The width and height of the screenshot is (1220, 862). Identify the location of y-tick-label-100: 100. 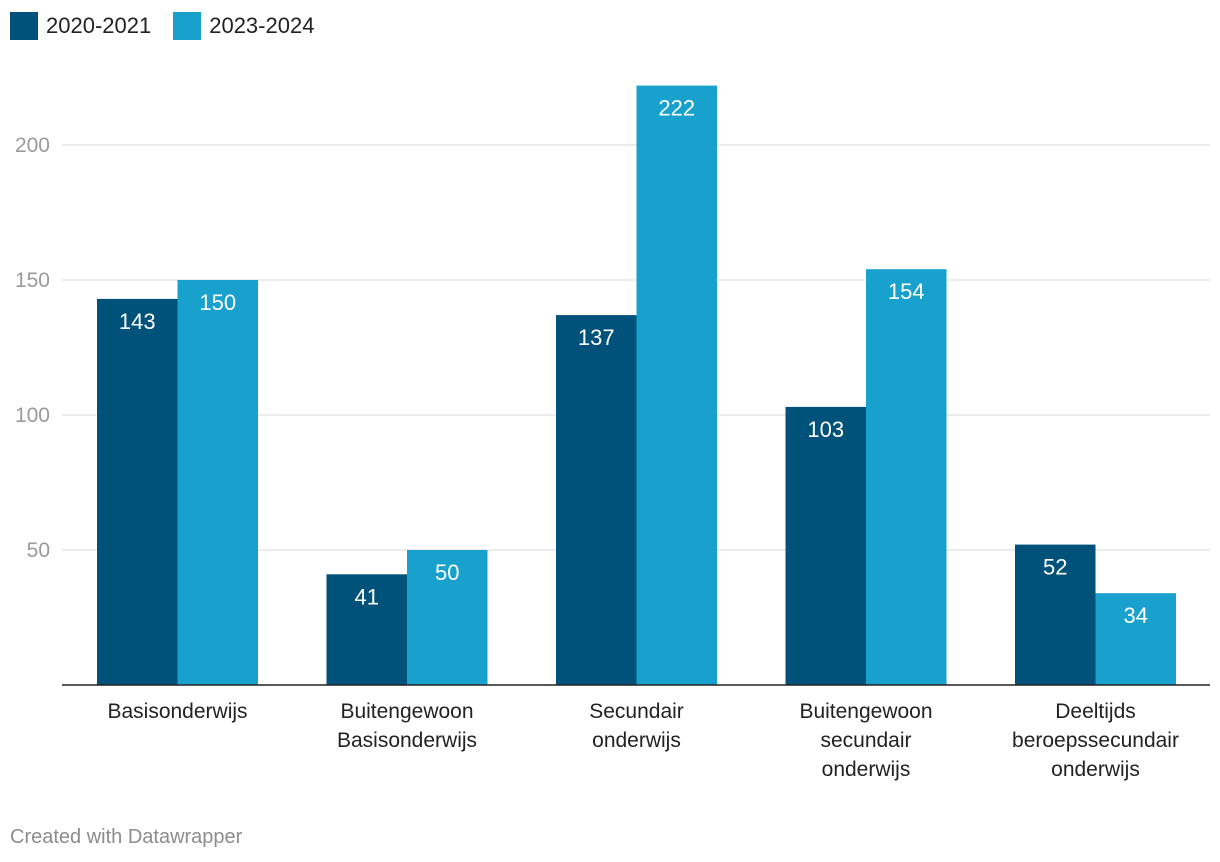
(32, 415).